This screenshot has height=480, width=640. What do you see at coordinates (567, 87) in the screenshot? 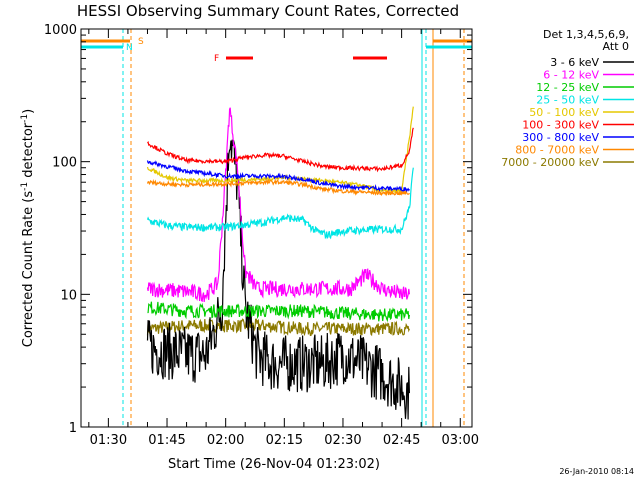
I see `legend-label: 12 - 25 keV` at bounding box center [567, 87].